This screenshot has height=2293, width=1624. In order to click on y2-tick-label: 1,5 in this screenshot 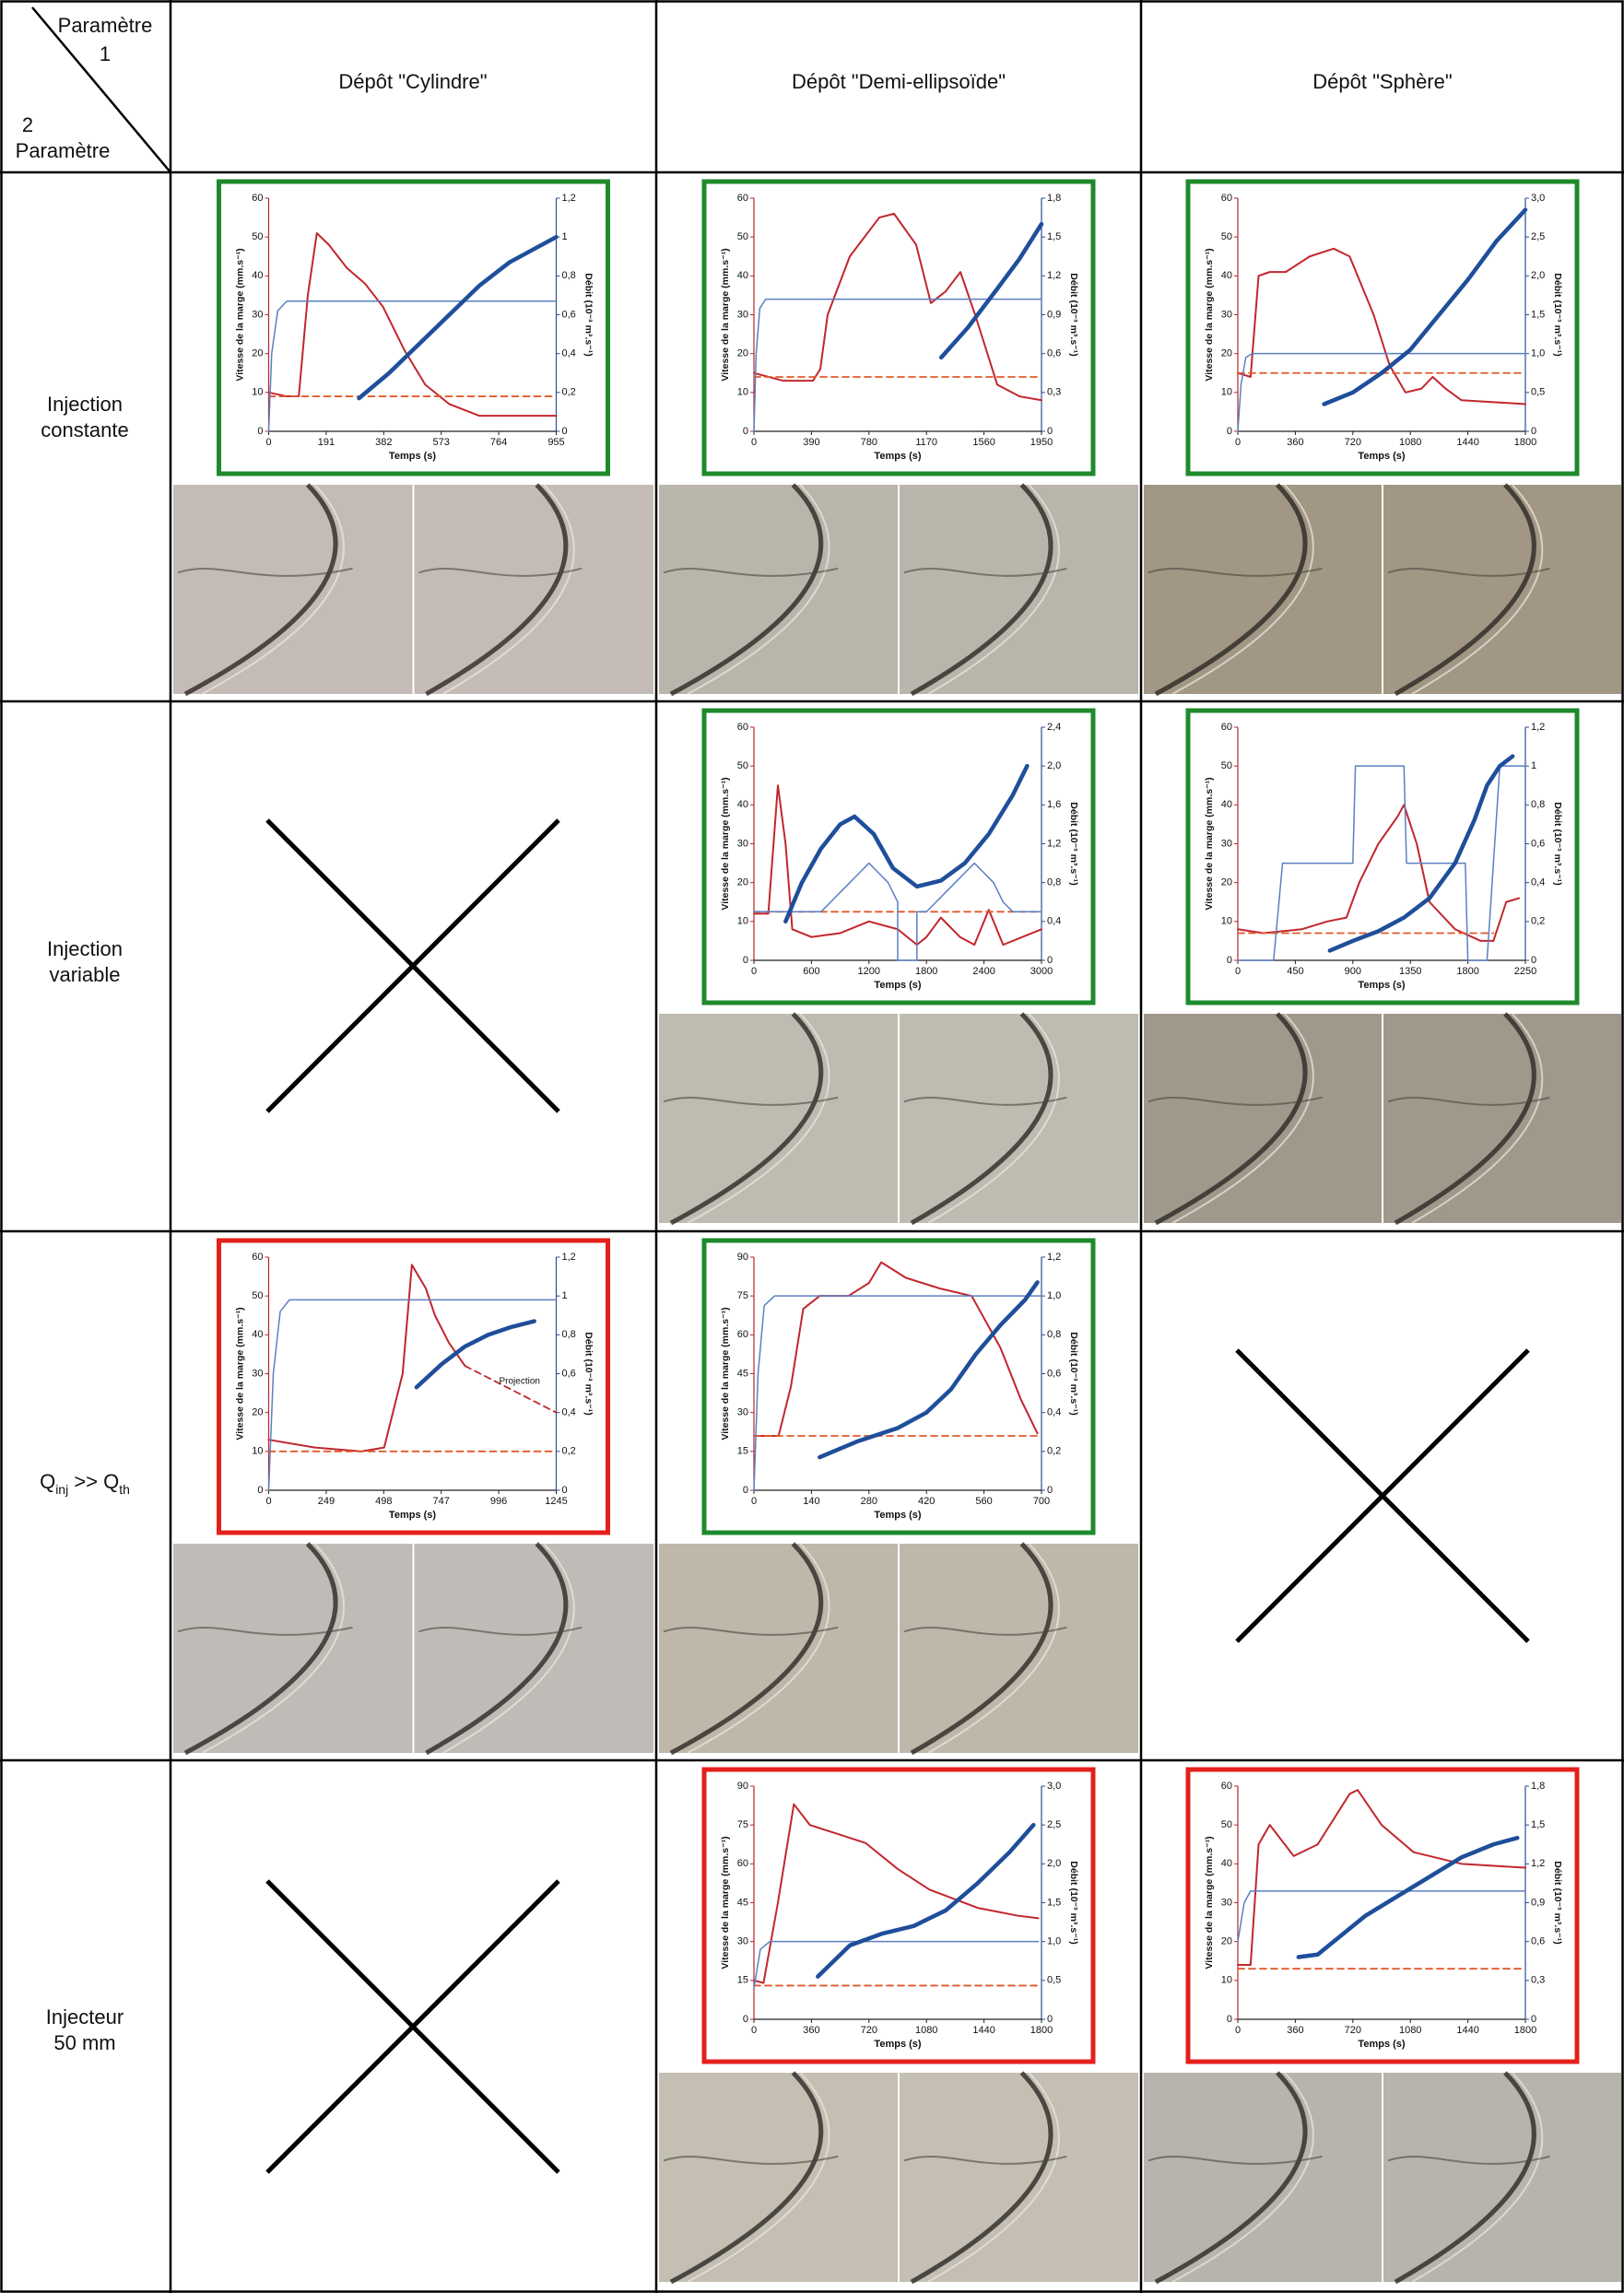, I will do `click(1054, 1902)`.